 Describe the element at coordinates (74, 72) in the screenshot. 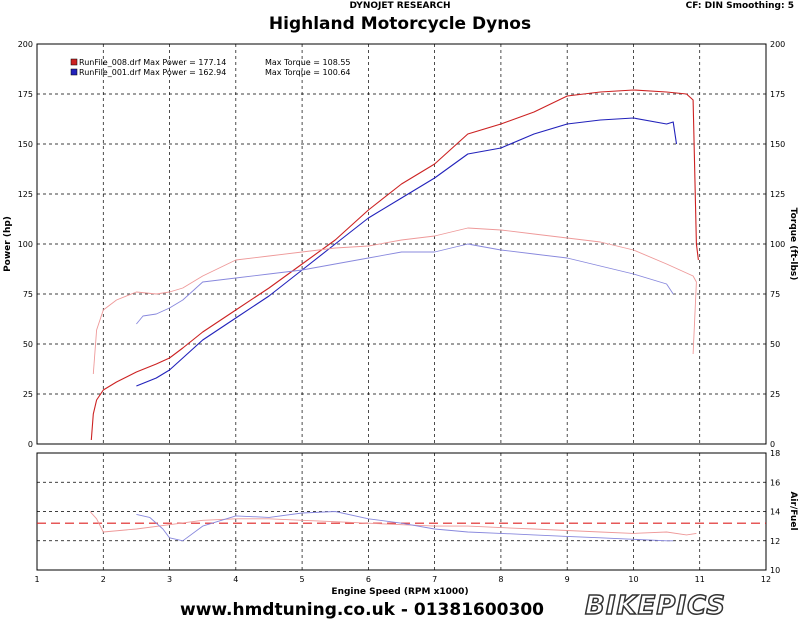

I see `legend-swatch-blue` at that location.